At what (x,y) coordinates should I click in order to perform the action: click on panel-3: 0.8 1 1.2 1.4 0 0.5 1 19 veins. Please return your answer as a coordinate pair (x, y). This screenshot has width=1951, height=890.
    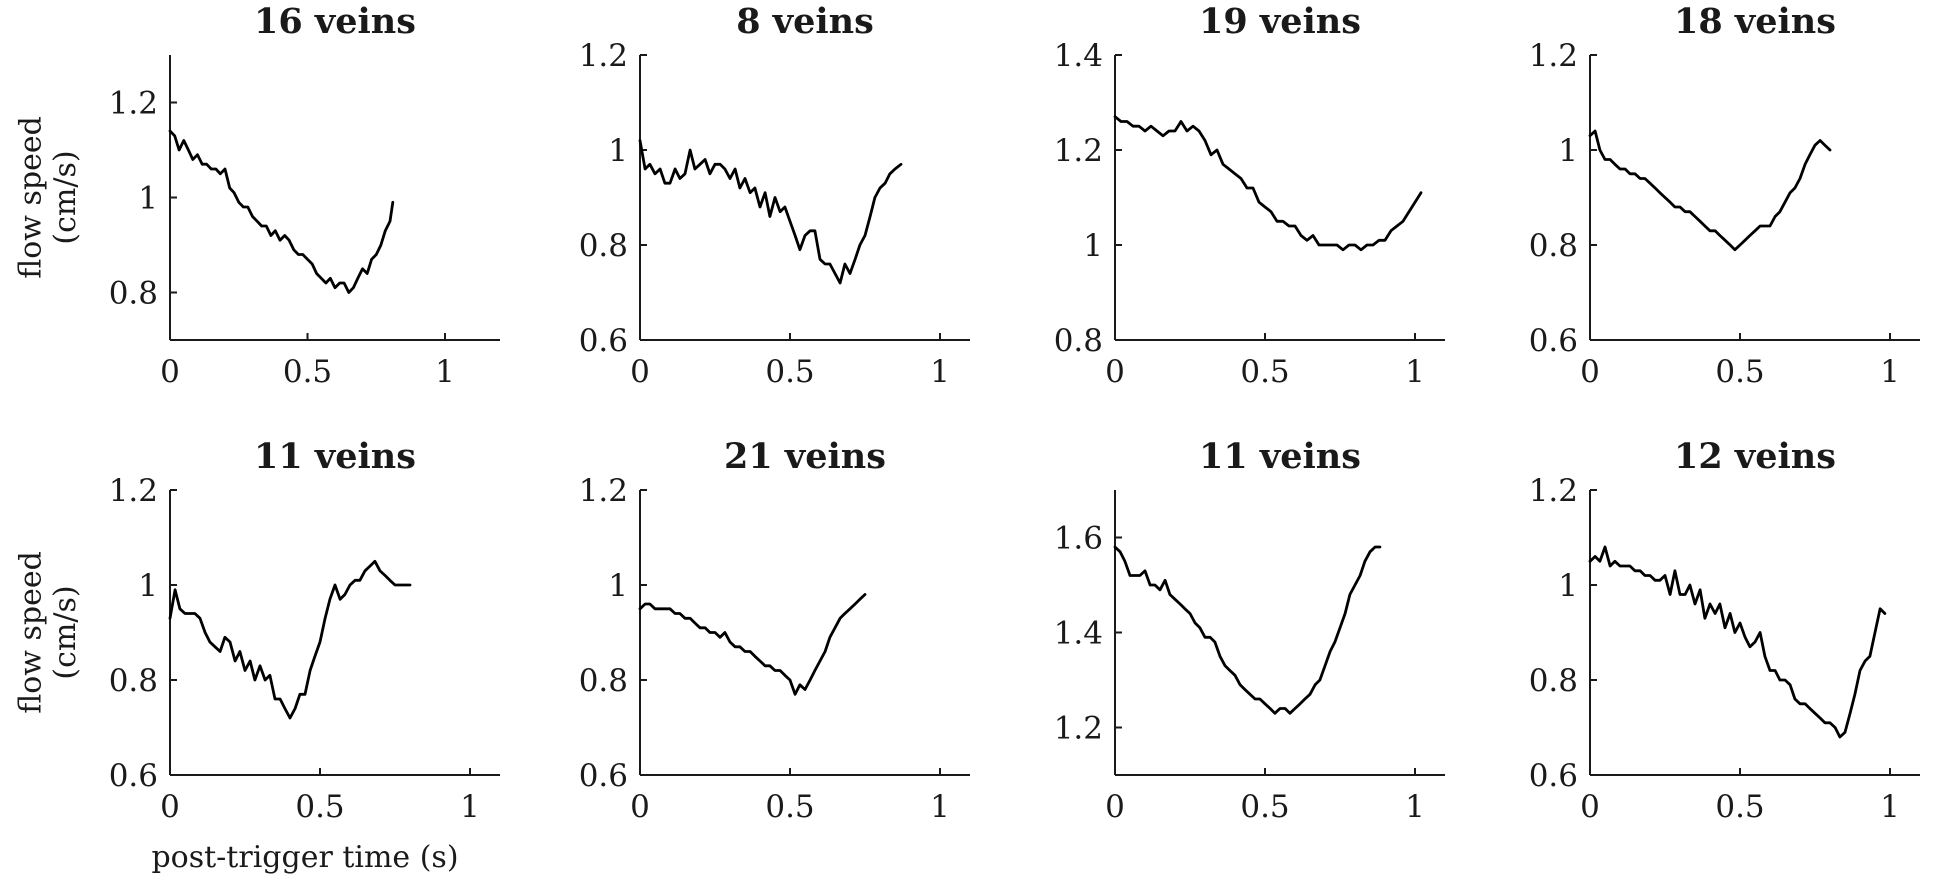
    Looking at the image, I should click on (1249, 195).